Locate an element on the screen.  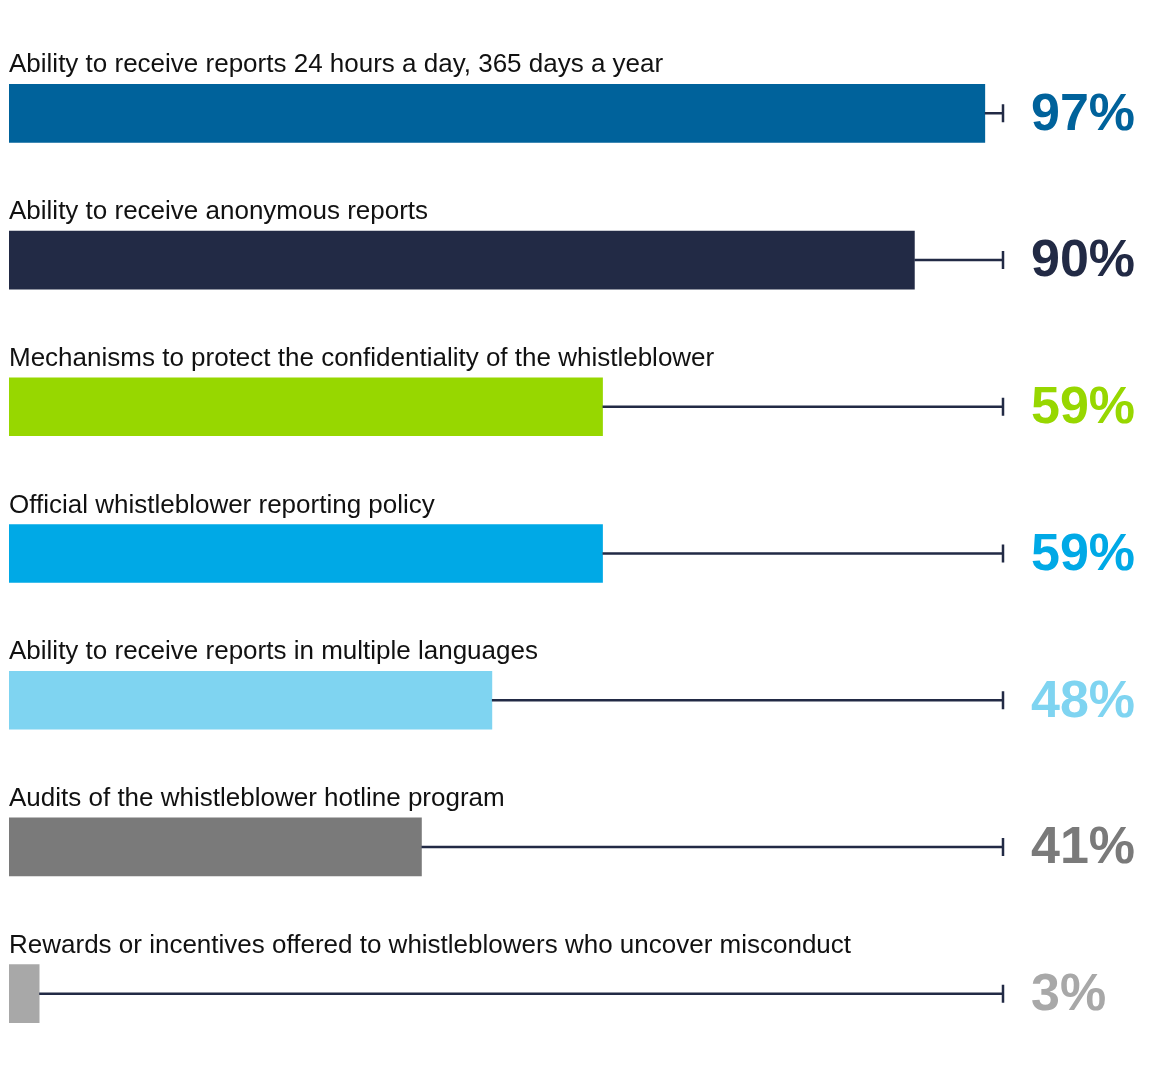
data-label: 90% is located at coordinates (1083, 258).